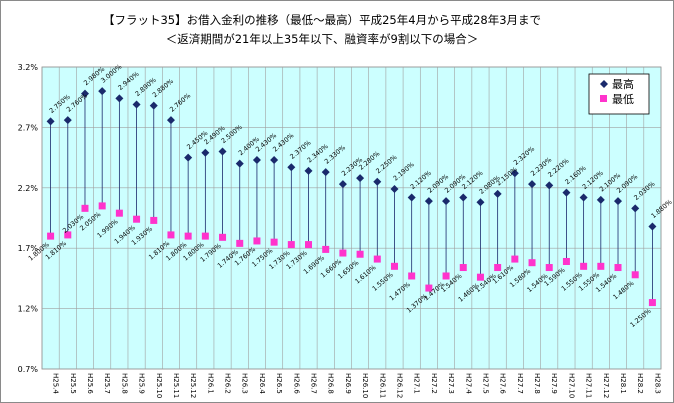 The height and width of the screenshot is (403, 674). Describe the element at coordinates (28, 67) in the screenshot. I see `y-tick-label: 3.2%` at that location.